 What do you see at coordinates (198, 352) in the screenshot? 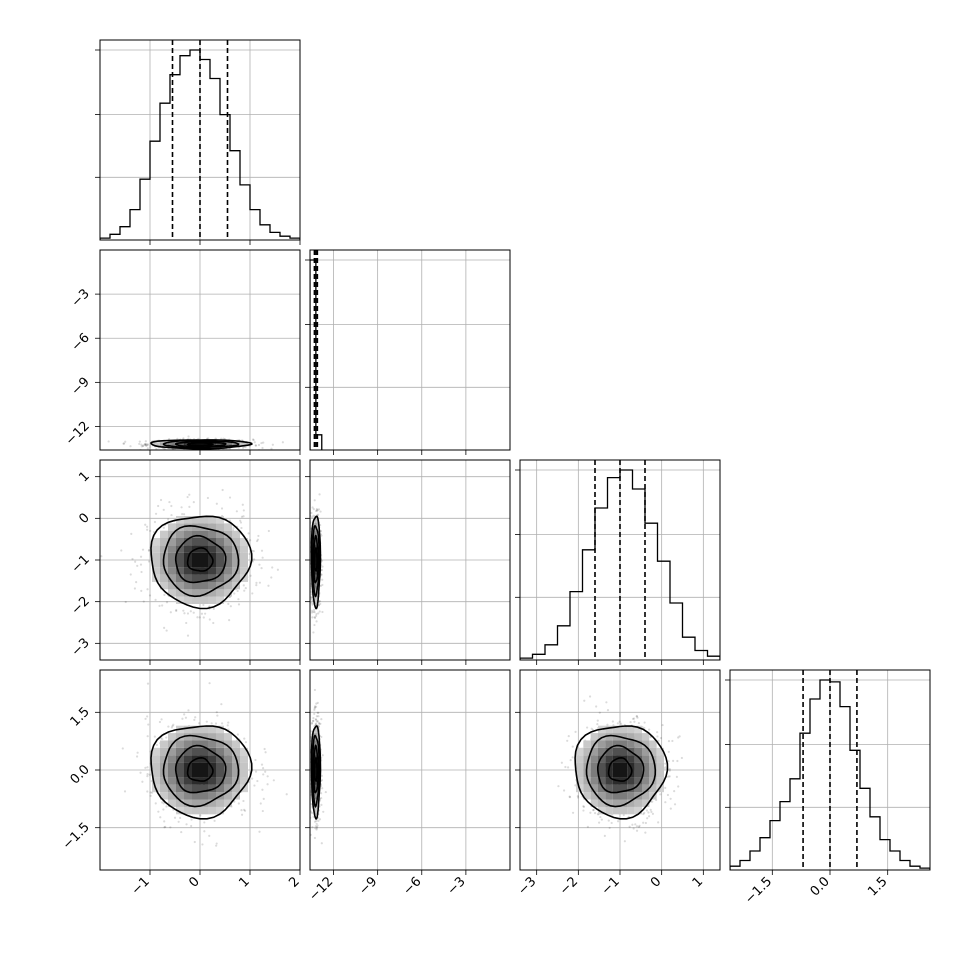
I see `panel-p10` at bounding box center [198, 352].